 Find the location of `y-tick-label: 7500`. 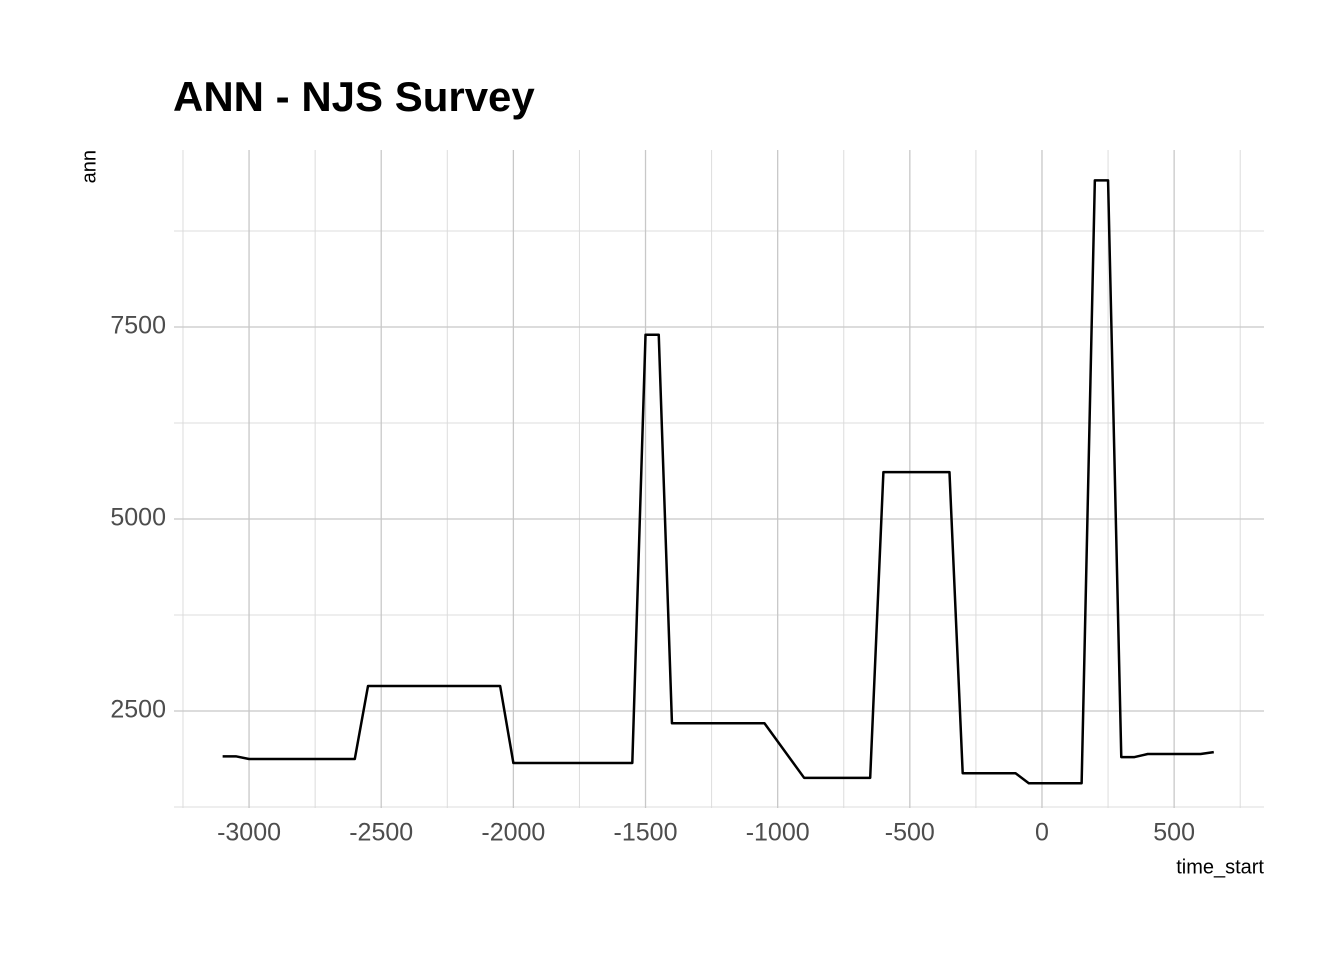

y-tick-label: 7500 is located at coordinates (138, 326).